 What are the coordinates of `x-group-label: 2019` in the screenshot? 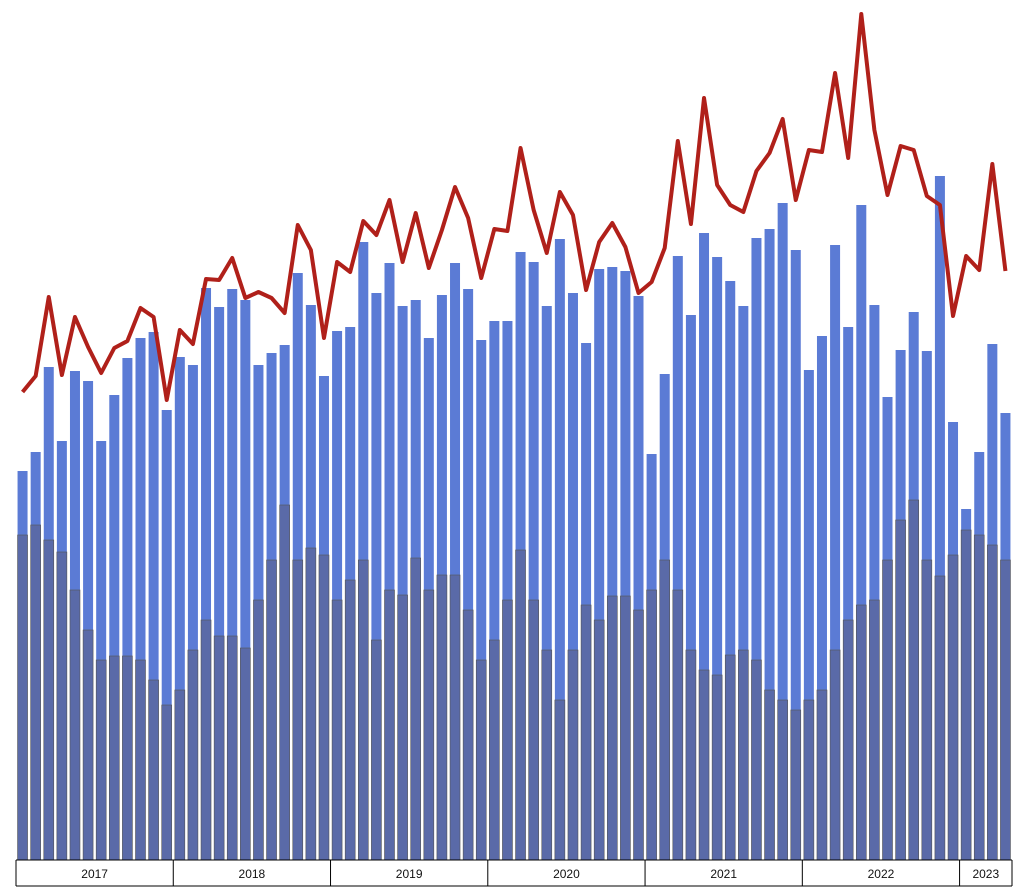 It's located at (409, 874).